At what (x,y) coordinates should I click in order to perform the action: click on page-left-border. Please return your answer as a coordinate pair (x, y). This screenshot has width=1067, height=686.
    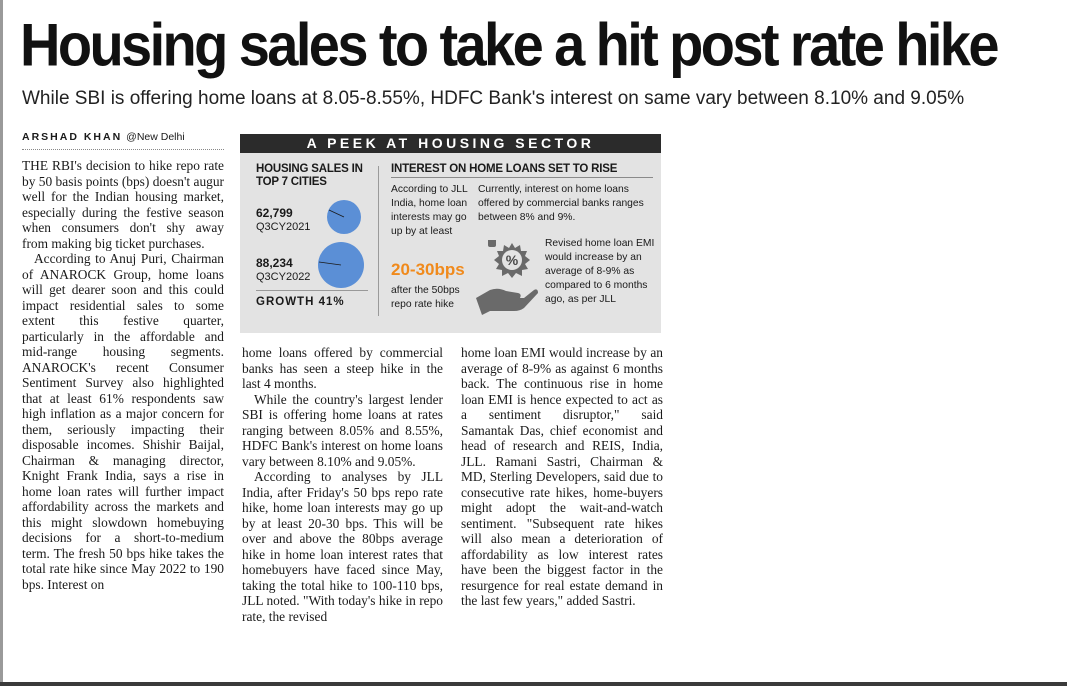
    Looking at the image, I should click on (1, 343).